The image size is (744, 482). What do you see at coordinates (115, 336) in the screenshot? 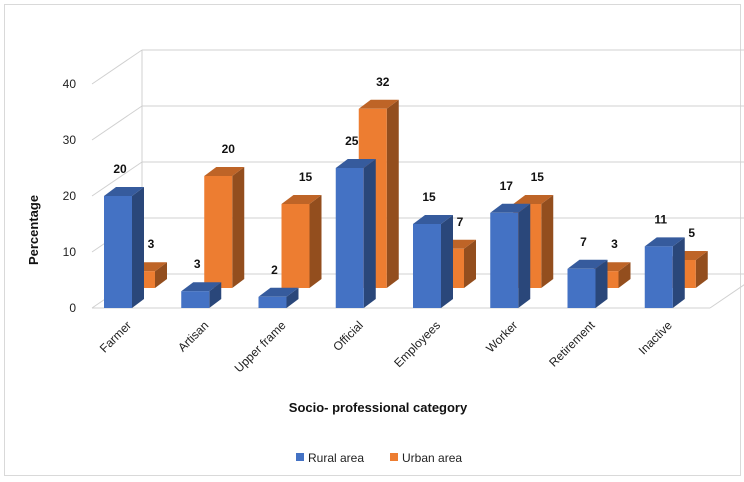
I see `category-label: Farmer` at bounding box center [115, 336].